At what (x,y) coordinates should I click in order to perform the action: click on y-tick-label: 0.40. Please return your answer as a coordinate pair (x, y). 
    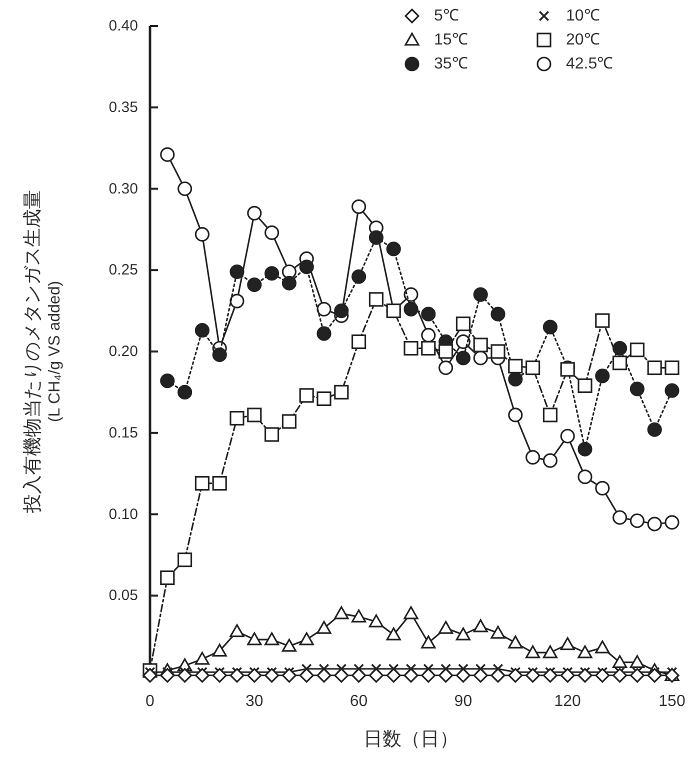
    Looking at the image, I should click on (123, 26).